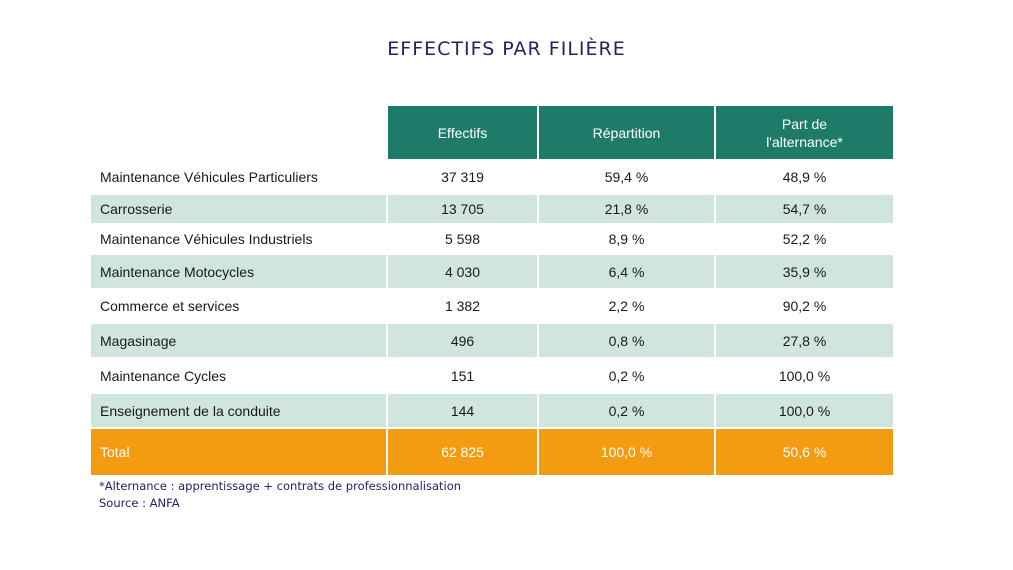  What do you see at coordinates (462, 305) in the screenshot?
I see `cell-effectifs: 1 382` at bounding box center [462, 305].